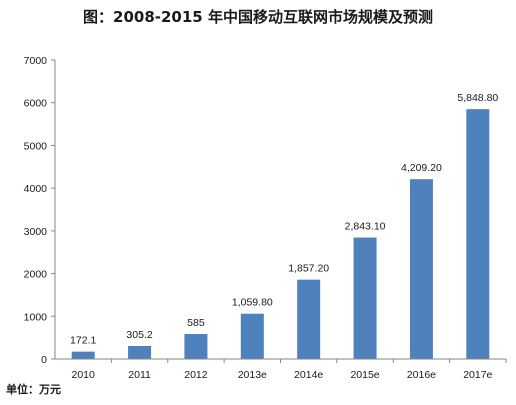  Describe the element at coordinates (36, 61) in the screenshot. I see `y-tick-label: 7000` at that location.